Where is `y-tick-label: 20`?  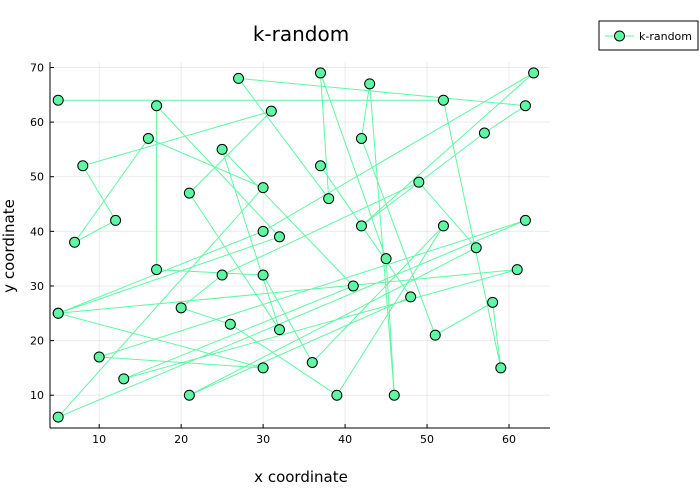 y-tick-label: 20 is located at coordinates (37, 341).